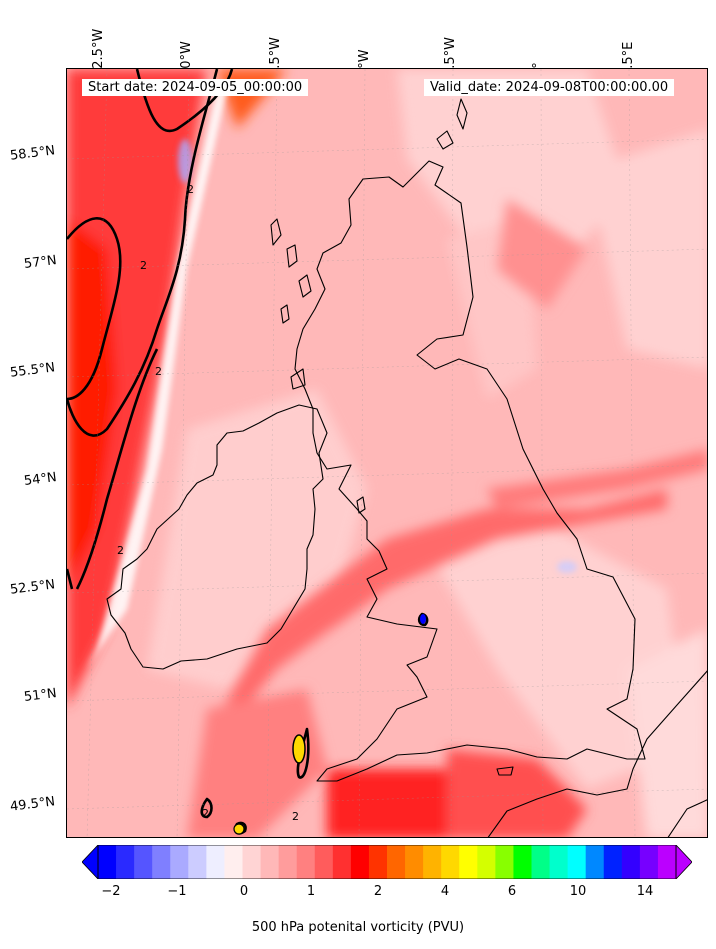 The image size is (716, 949). Describe the element at coordinates (378, 891) in the screenshot. I see `colorbar-tick: 2` at that location.